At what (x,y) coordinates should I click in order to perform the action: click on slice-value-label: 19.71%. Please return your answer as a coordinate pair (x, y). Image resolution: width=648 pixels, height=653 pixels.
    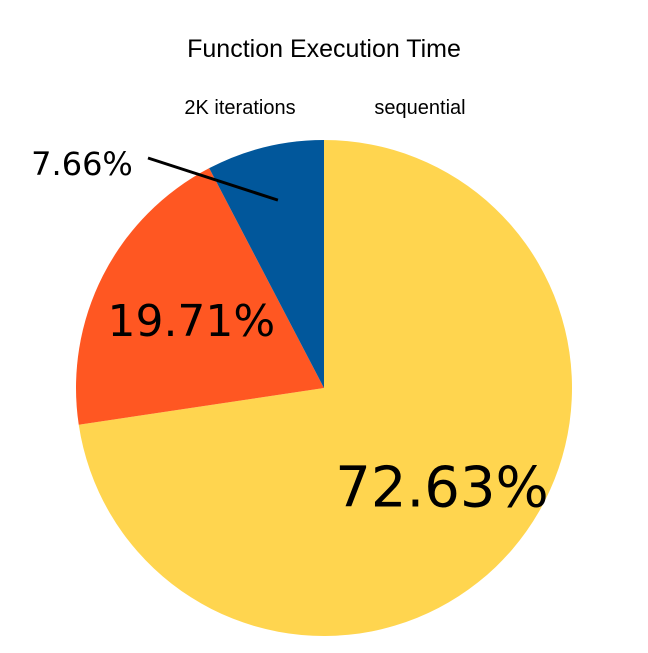
    Looking at the image, I should click on (191, 321).